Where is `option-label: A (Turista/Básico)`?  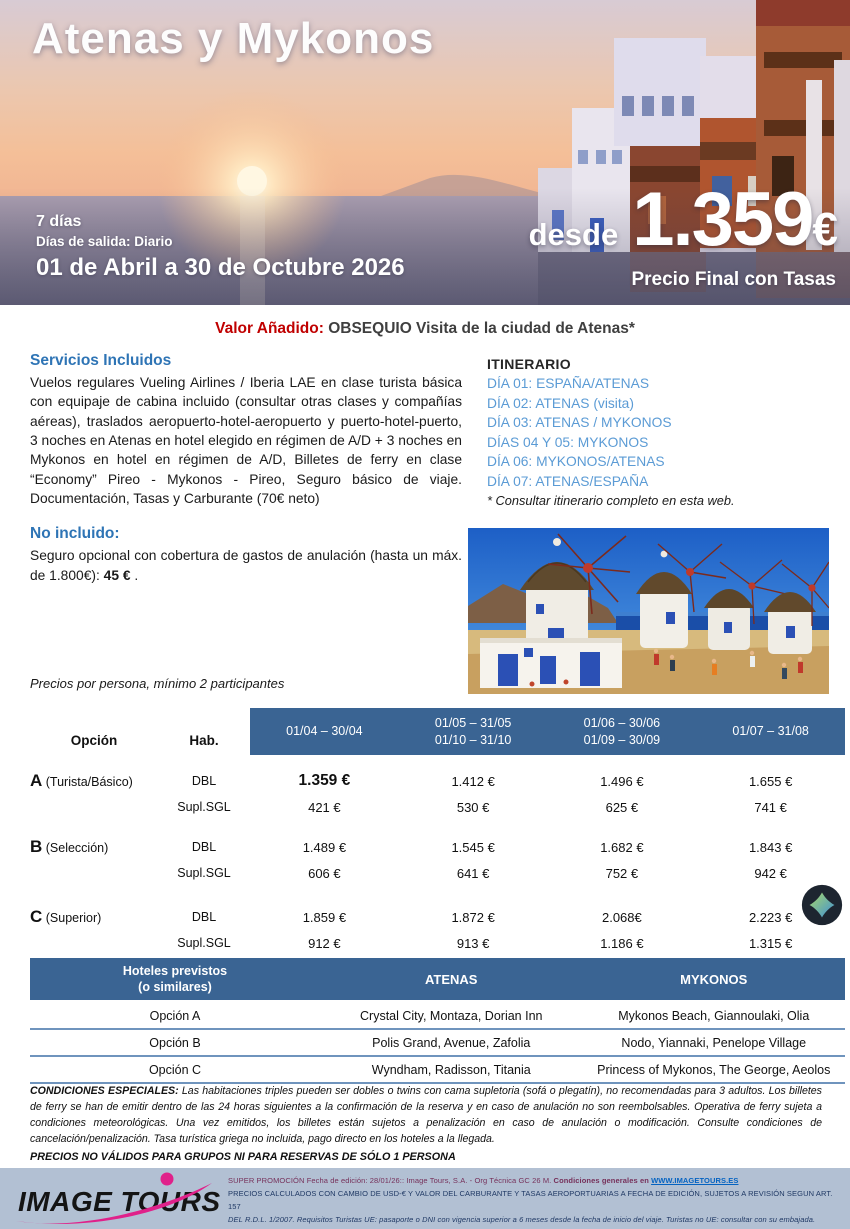 option-label: A (Turista/Básico) is located at coordinates (94, 781).